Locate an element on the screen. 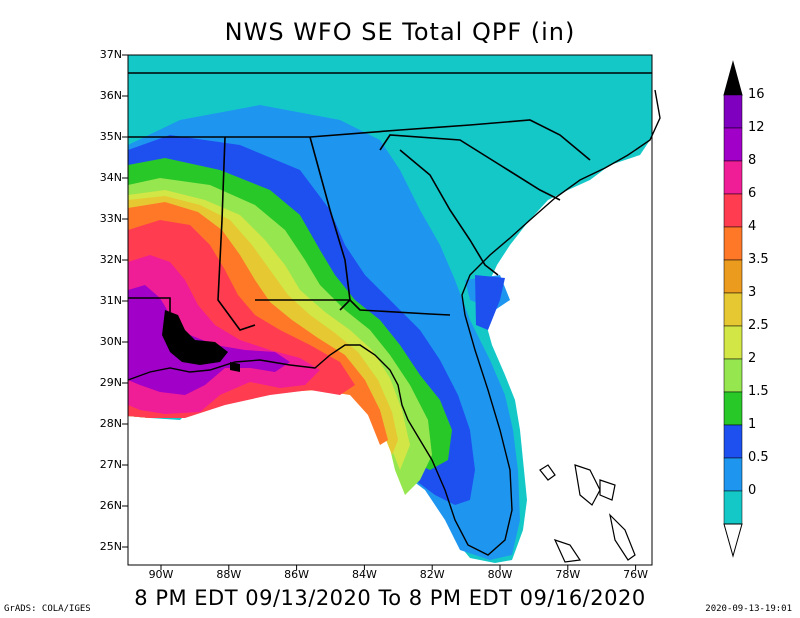 This screenshot has height=618, width=800. lat-label: 26N is located at coordinates (110, 505).